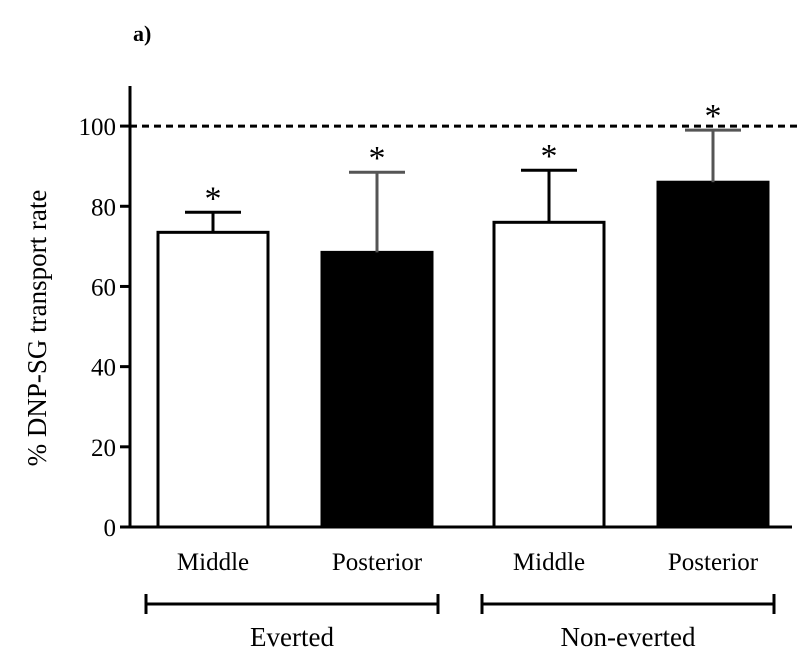 The image size is (800, 662). I want to click on y-tick-label: 40, so click(103, 368).